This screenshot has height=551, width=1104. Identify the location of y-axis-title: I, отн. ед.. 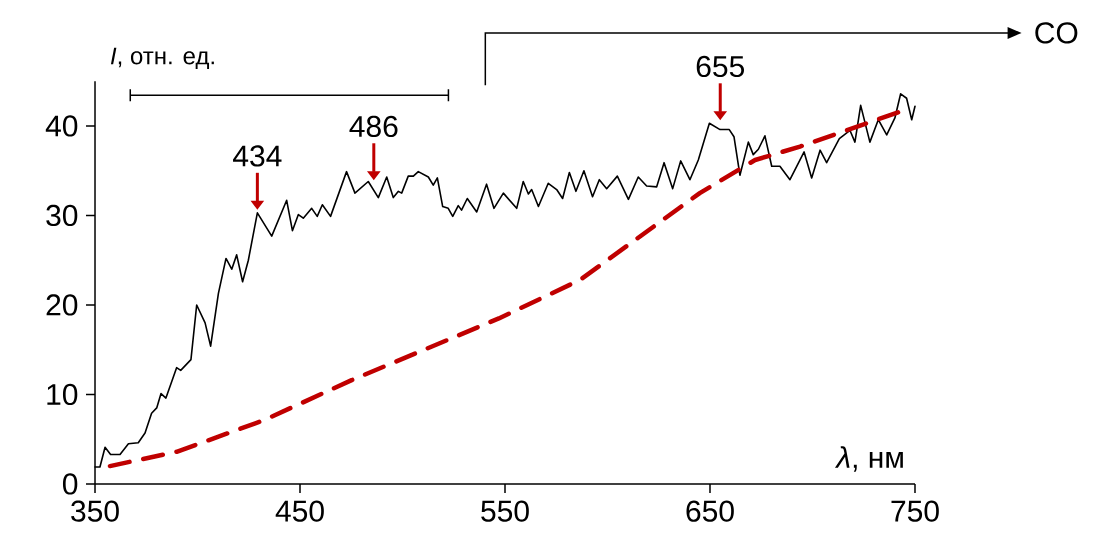
(162, 58).